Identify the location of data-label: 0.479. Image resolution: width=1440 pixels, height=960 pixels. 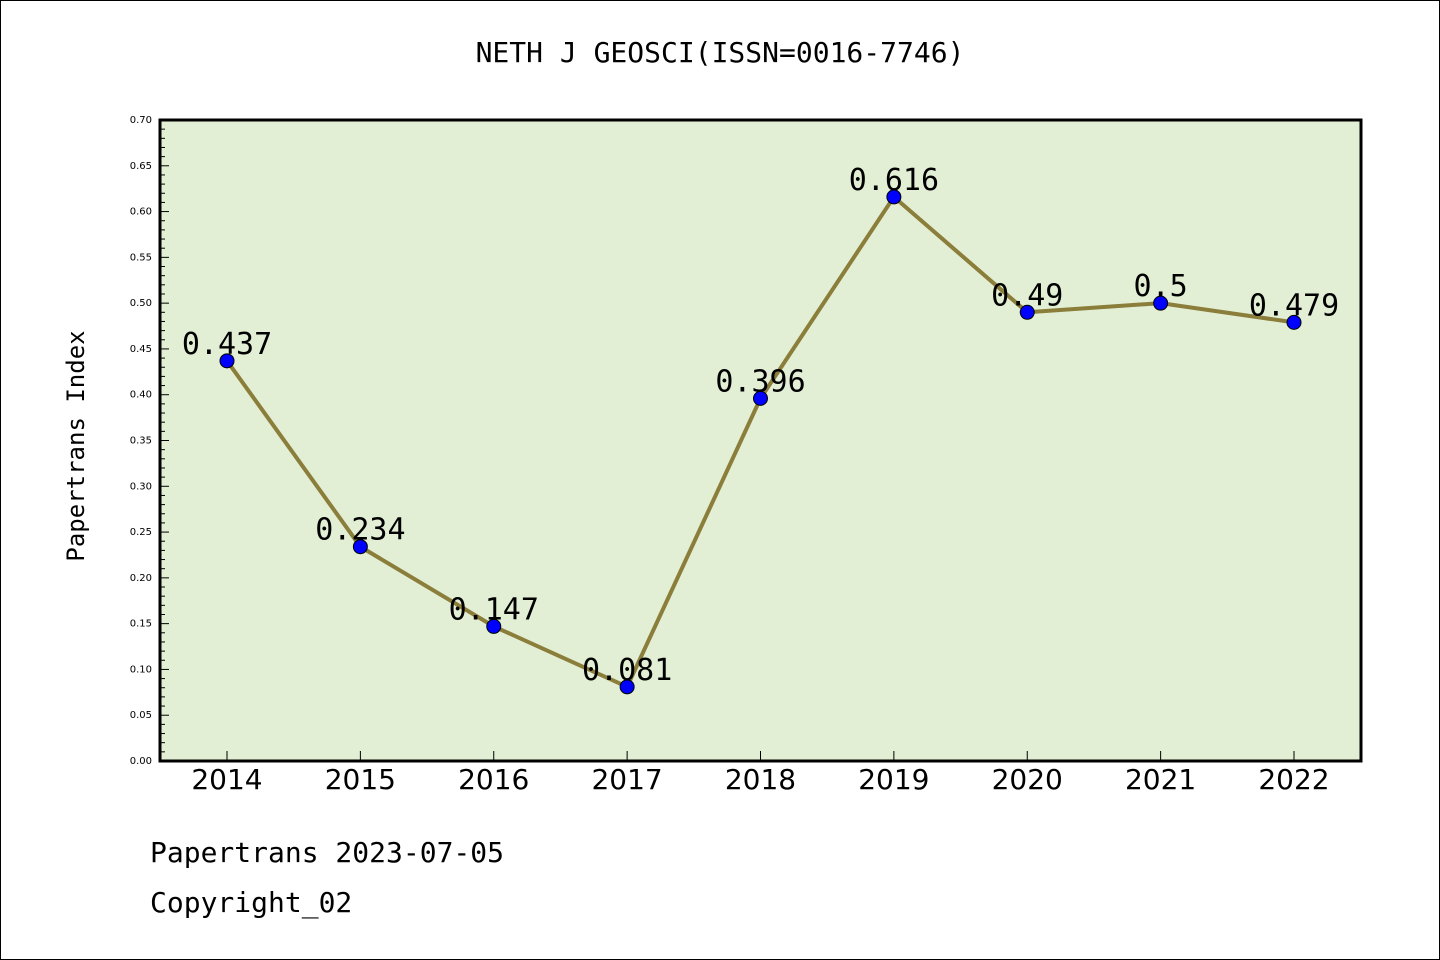
(1294, 305).